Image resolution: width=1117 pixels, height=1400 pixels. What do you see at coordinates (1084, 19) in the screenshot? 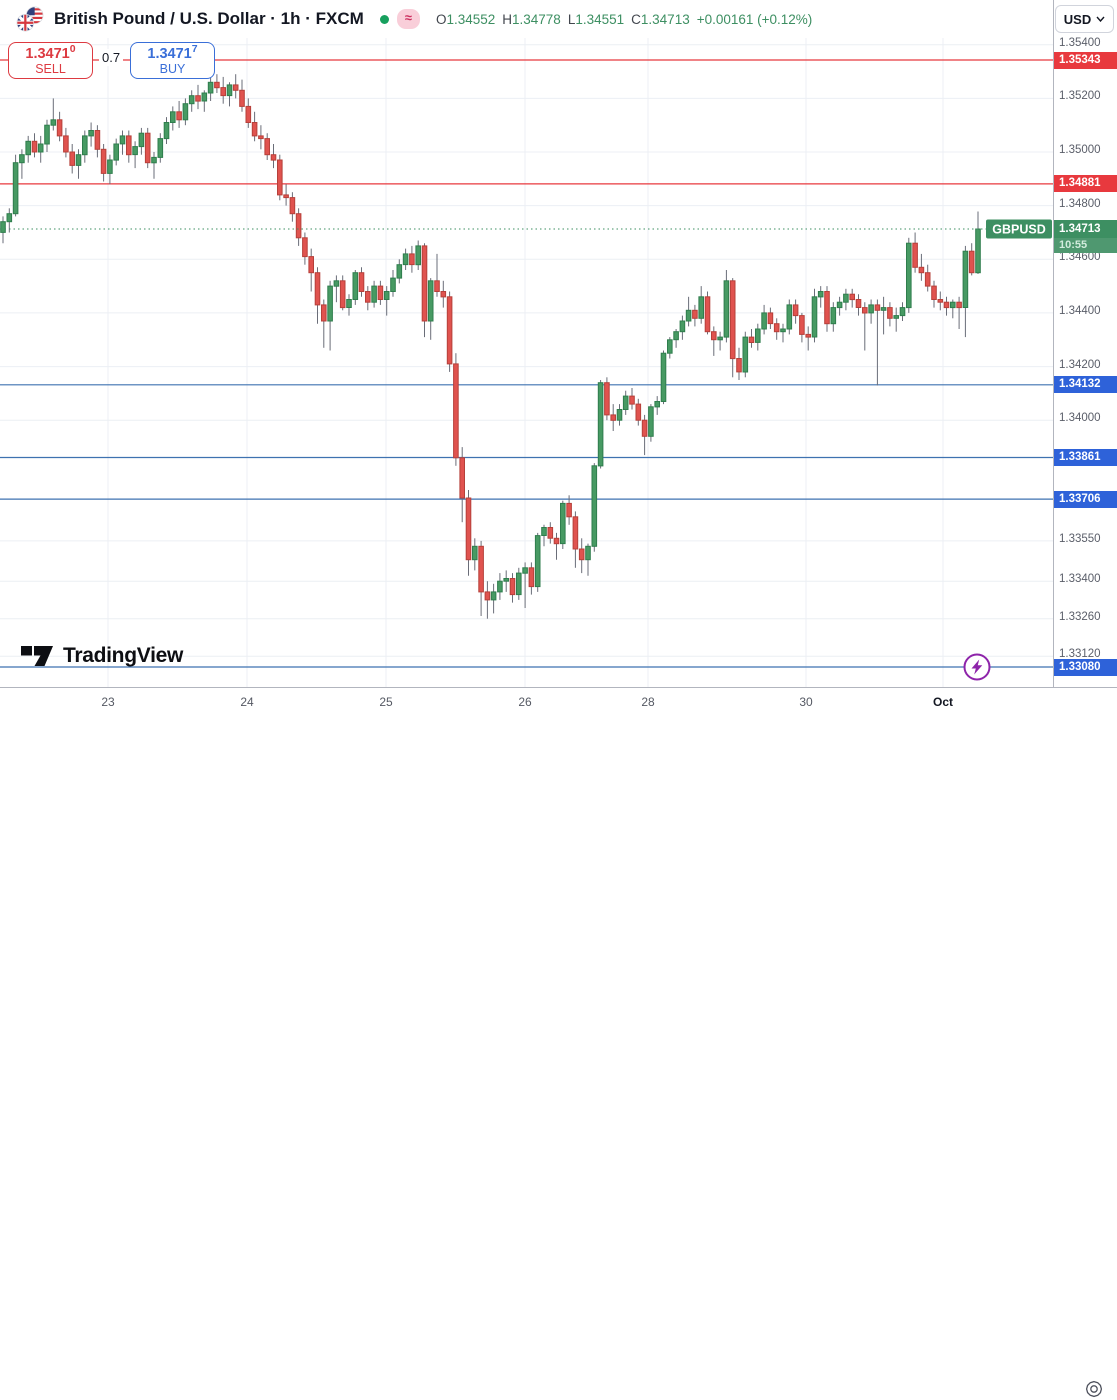
I see `currency-selector: USD` at bounding box center [1084, 19].